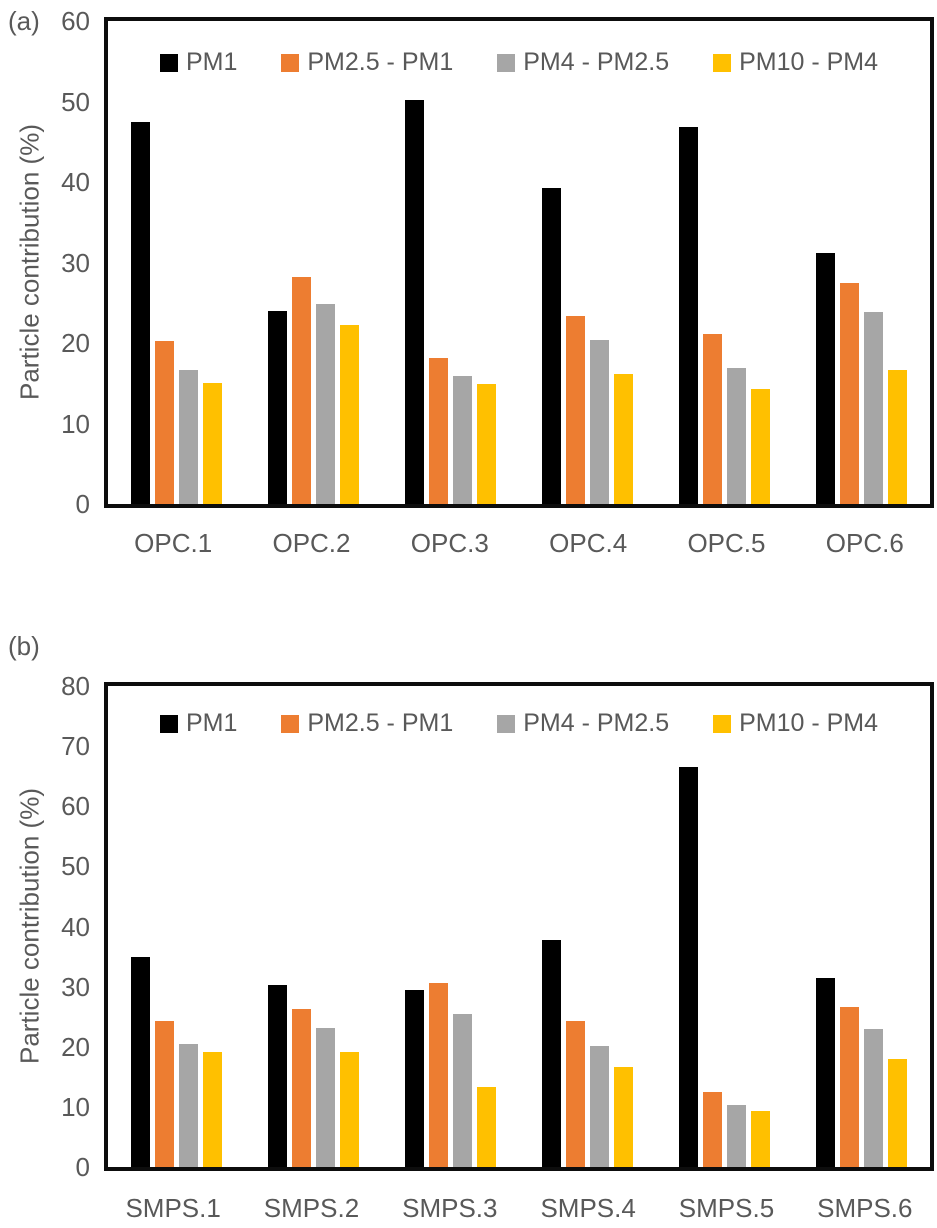 This screenshot has height=1228, width=937. I want to click on legend: PM1 PM2.5 - PM1 PM4 - PM2.5 PM10 - PM4, so click(519, 62).